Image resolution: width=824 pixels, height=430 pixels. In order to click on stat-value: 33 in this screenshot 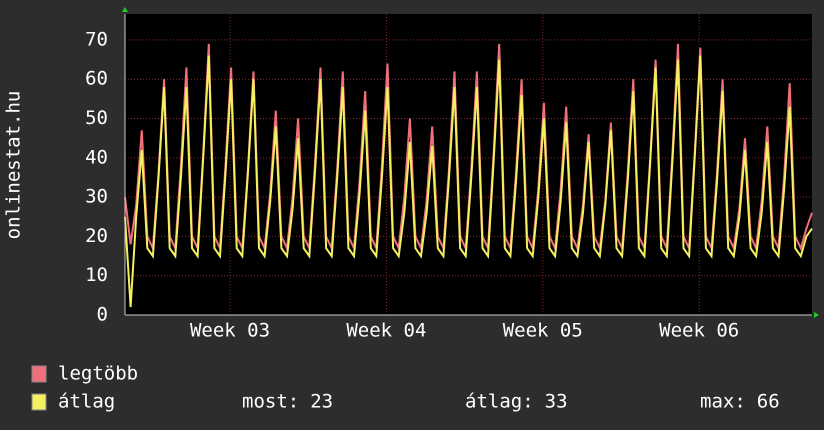, I will do `click(556, 402)`.